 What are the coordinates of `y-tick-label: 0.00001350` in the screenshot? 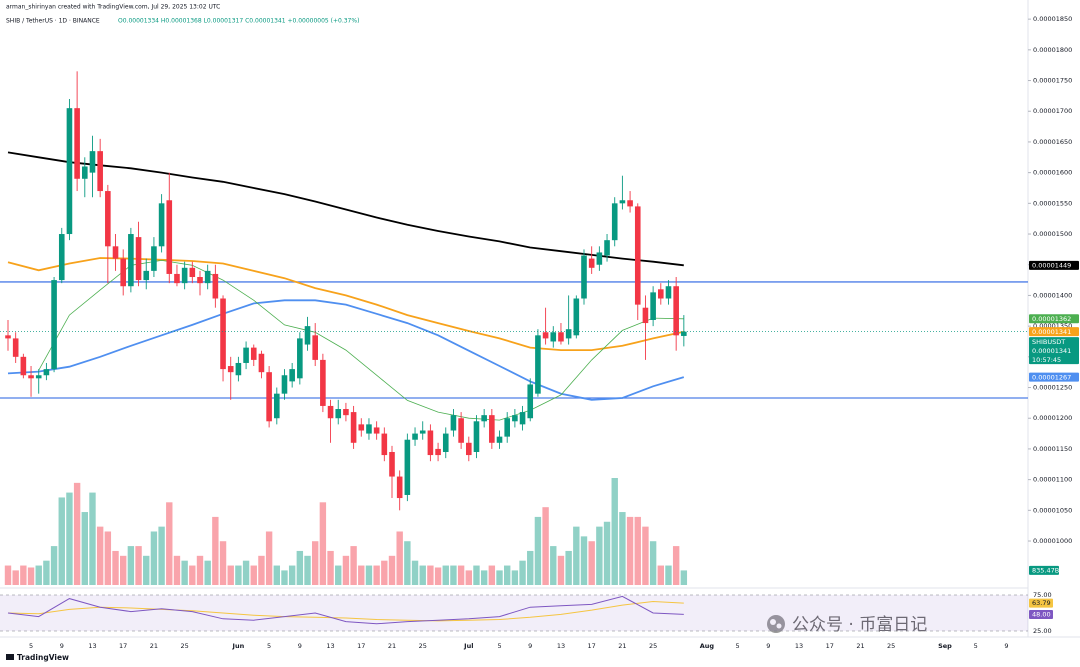 It's located at (1052, 326).